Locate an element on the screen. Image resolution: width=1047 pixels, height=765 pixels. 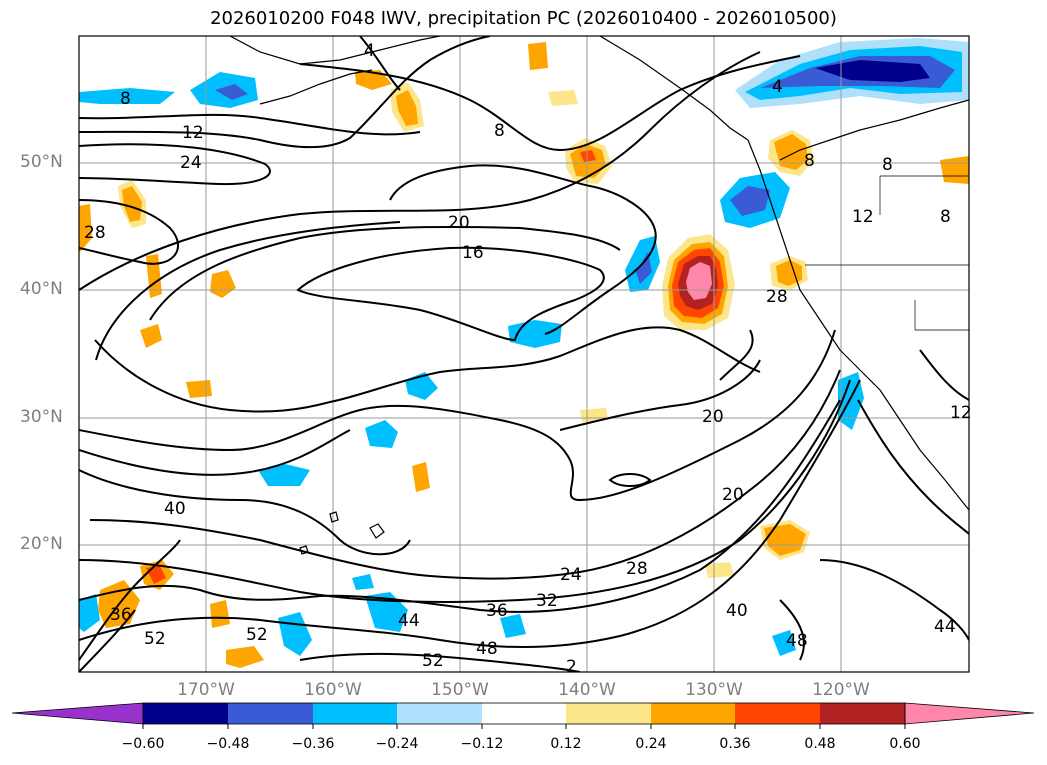
coastline-alaska is located at coordinates (335, 50).